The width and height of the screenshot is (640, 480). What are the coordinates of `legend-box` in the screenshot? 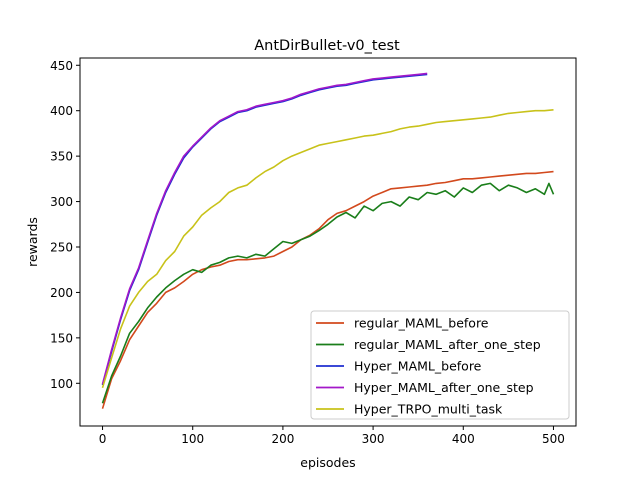 It's located at (440, 365).